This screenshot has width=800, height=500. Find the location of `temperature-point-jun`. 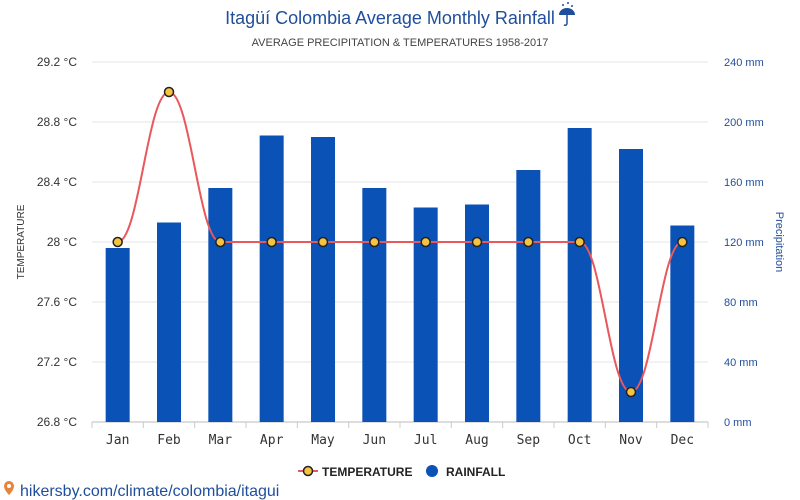

temperature-point-jun is located at coordinates (374, 242).